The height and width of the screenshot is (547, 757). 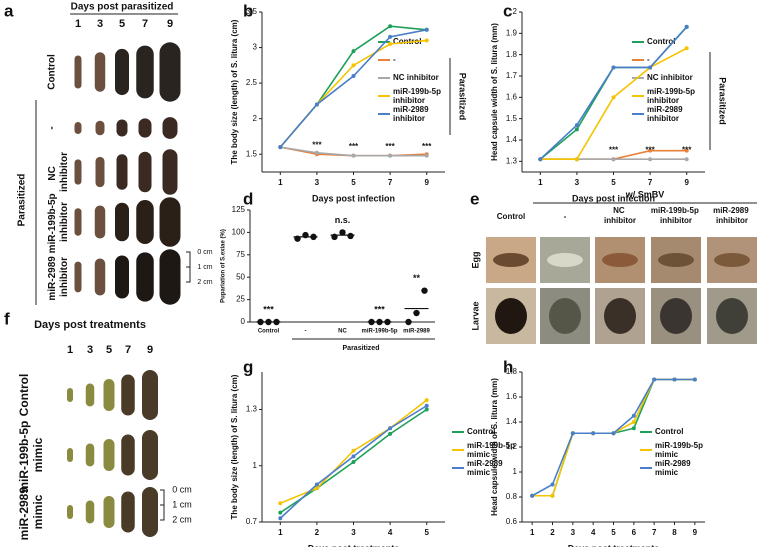 I want to click on x-tick-label: -, so click(x=306, y=332).